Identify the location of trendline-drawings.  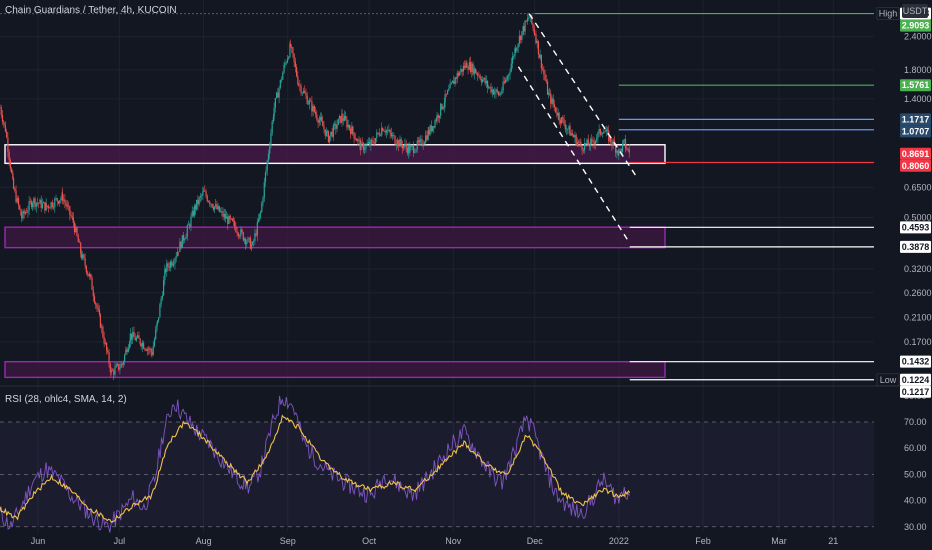
(578, 128).